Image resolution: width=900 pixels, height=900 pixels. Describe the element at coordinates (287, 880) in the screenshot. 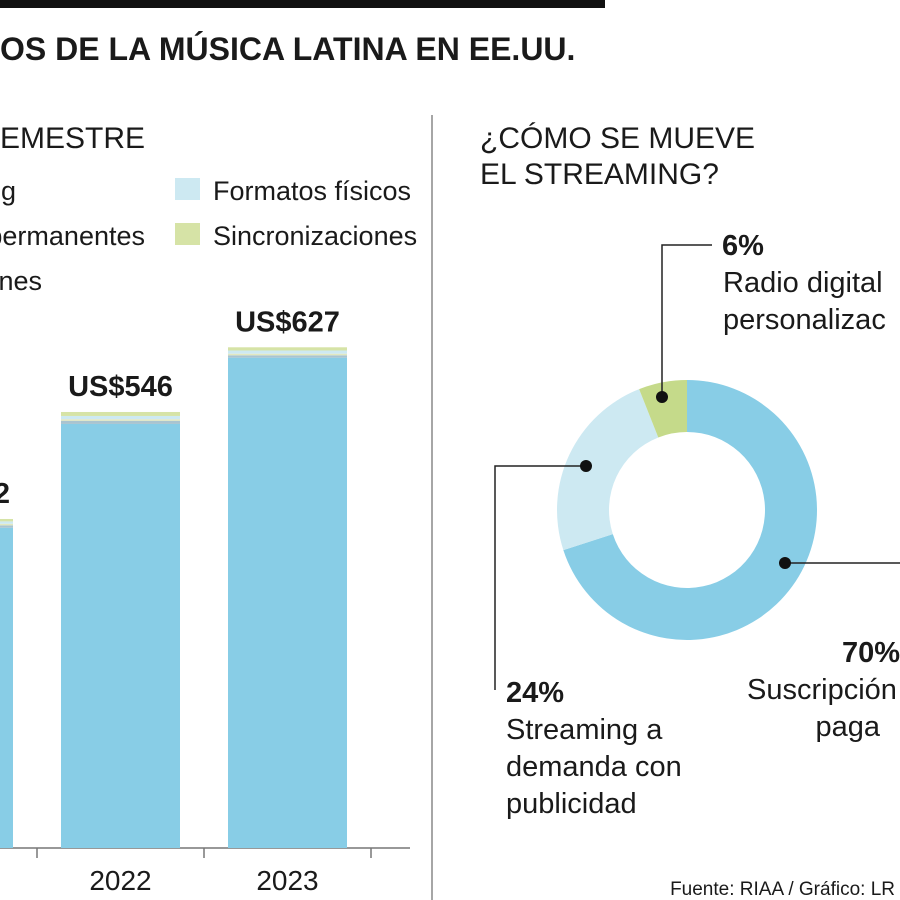

I see `x-tick-label: 2023` at that location.